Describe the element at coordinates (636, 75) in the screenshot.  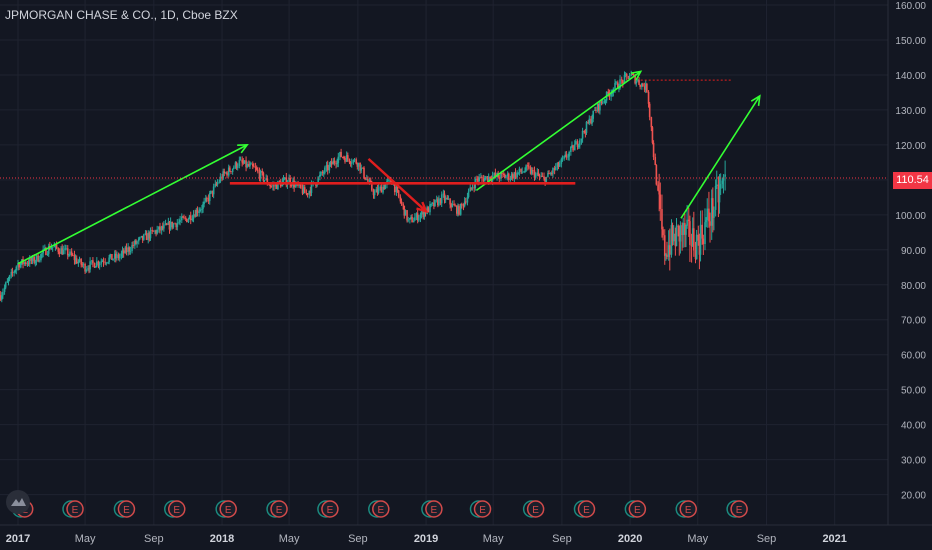
I see `green-trend-arrow-head` at that location.